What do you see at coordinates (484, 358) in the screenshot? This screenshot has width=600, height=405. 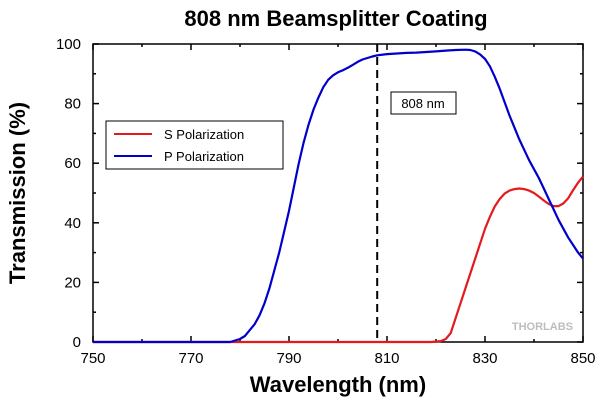 I see `x-tick-label: 830` at bounding box center [484, 358].